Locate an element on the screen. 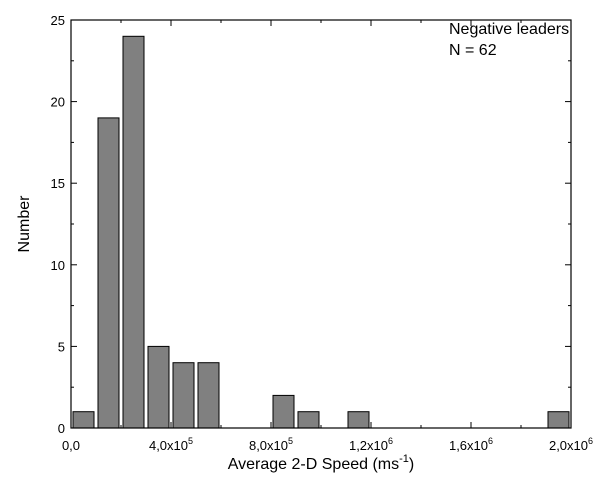 The image size is (599, 495). x-tick-label-2: 8,0x10⁵ is located at coordinates (271, 444).